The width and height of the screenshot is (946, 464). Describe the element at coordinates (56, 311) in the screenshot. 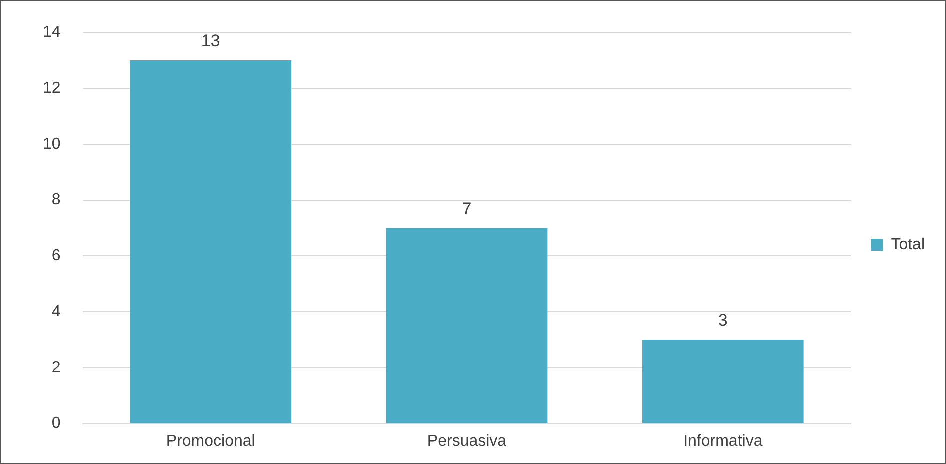

I see `y-tick-label: 4` at that location.